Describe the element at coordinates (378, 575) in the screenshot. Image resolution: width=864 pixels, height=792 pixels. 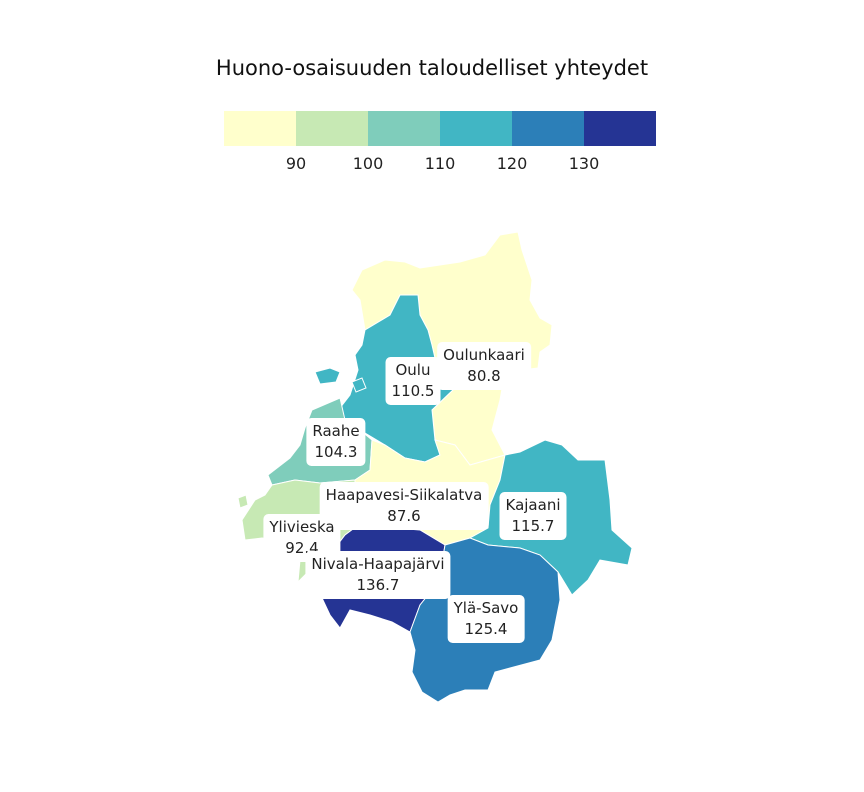
I see `region-label-nivala-haapajarvi: Nivala-Haapajärvi 136.7` at that location.